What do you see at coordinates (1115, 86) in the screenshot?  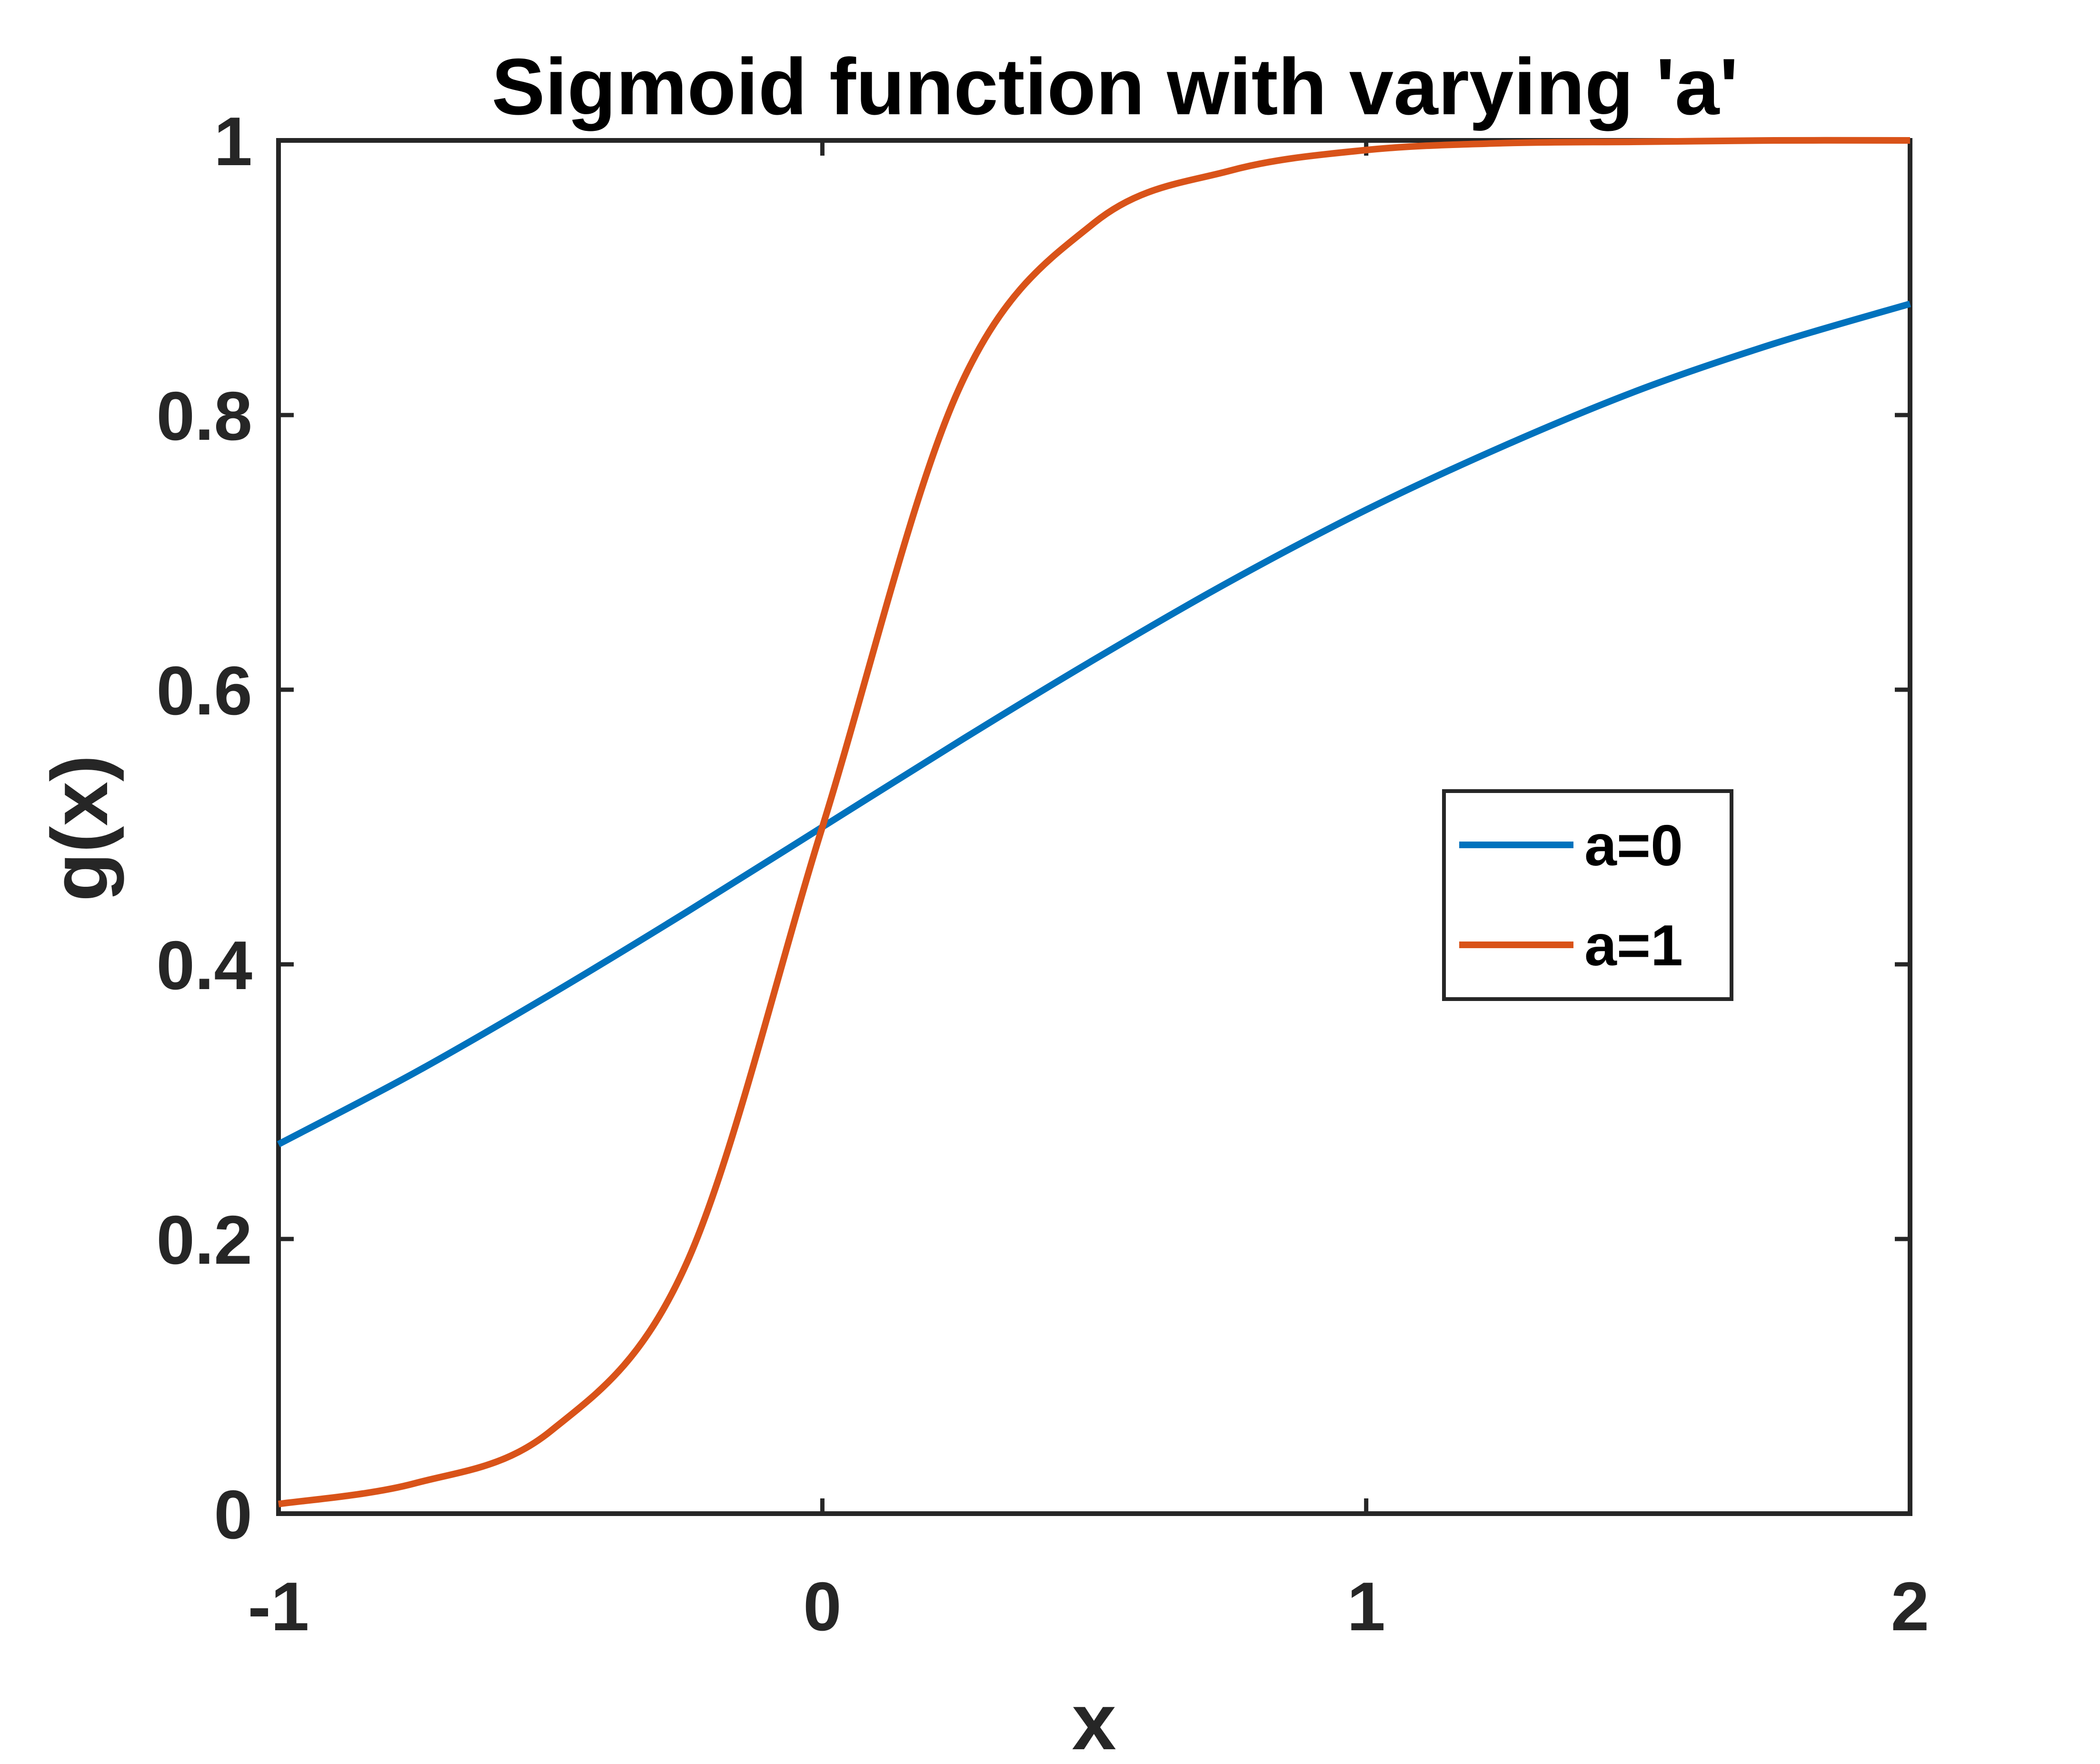 I see `chart-title: Sigmoid function with varying 'a'` at bounding box center [1115, 86].